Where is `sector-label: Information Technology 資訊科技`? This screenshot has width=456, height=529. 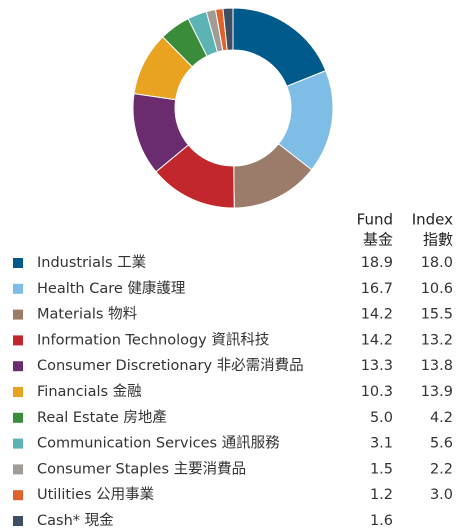
sector-label: Information Technology 資訊科技 is located at coordinates (153, 339).